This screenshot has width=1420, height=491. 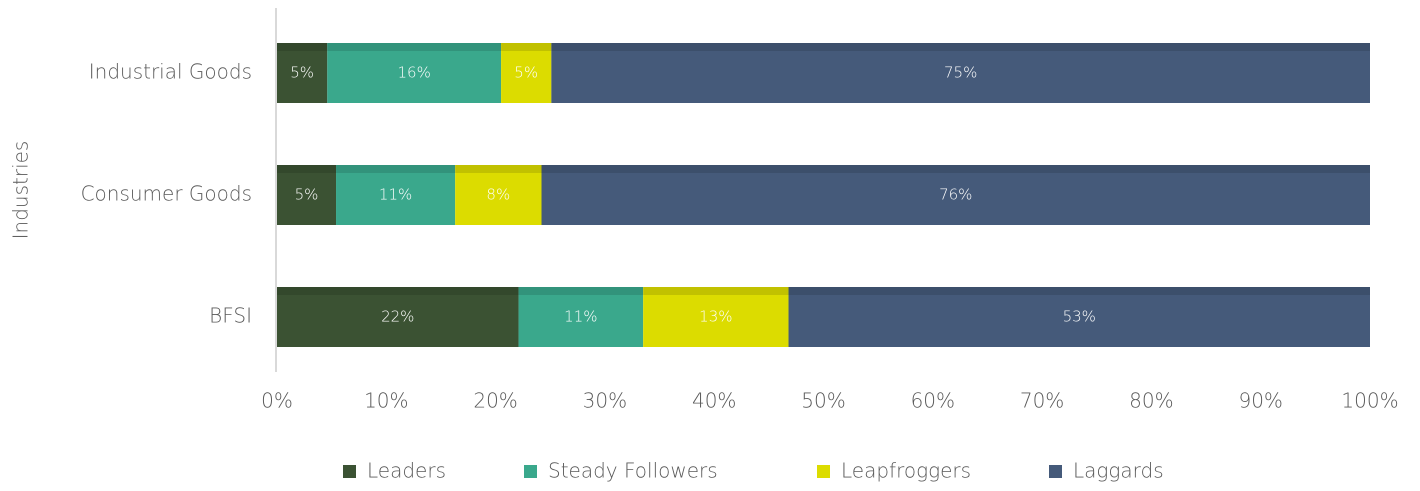 What do you see at coordinates (170, 72) in the screenshot?
I see `y-tick-label: Industrial Goods` at bounding box center [170, 72].